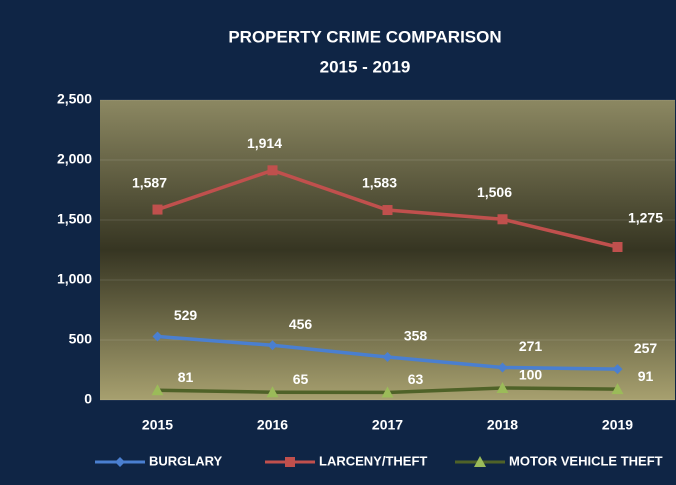  What do you see at coordinates (301, 324) in the screenshot?
I see `data-label: 456` at bounding box center [301, 324].